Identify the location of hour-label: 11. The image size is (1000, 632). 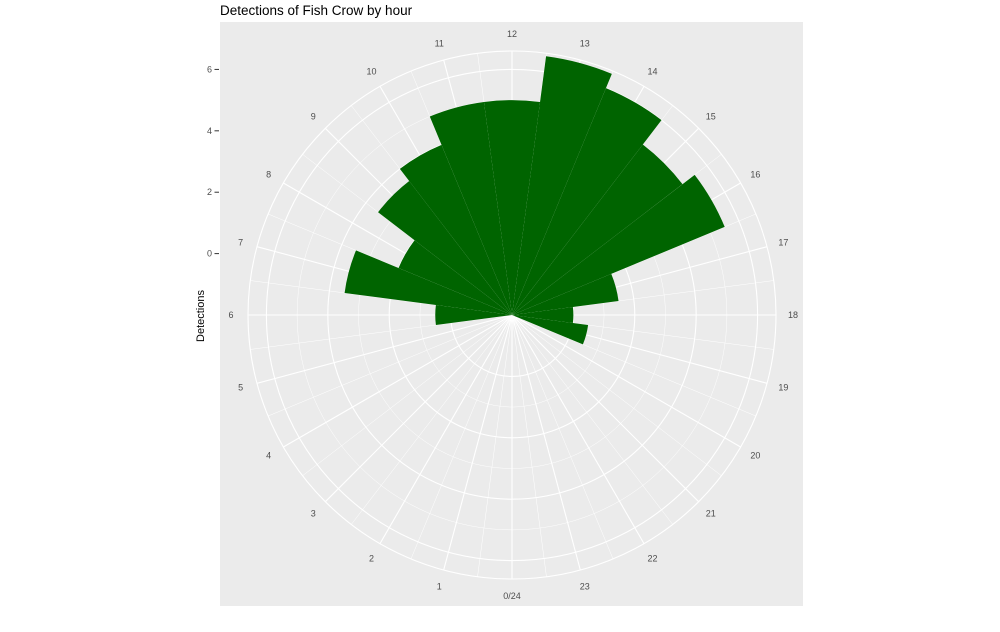
(439, 44).